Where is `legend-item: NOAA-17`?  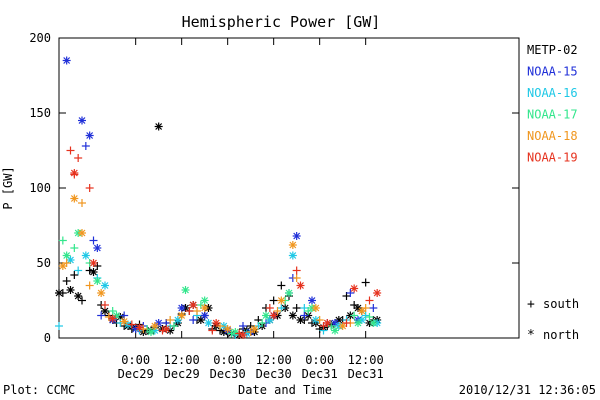 legend-item: NOAA-17 is located at coordinates (552, 115).